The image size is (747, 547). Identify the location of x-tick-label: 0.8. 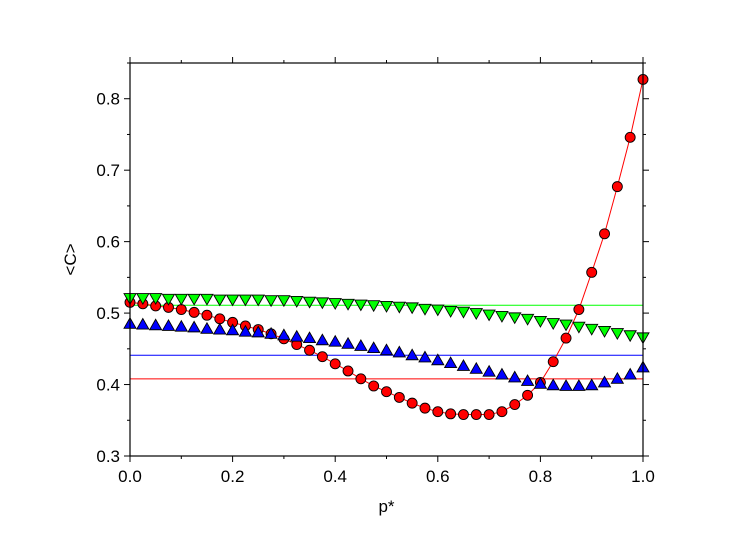
(541, 476).